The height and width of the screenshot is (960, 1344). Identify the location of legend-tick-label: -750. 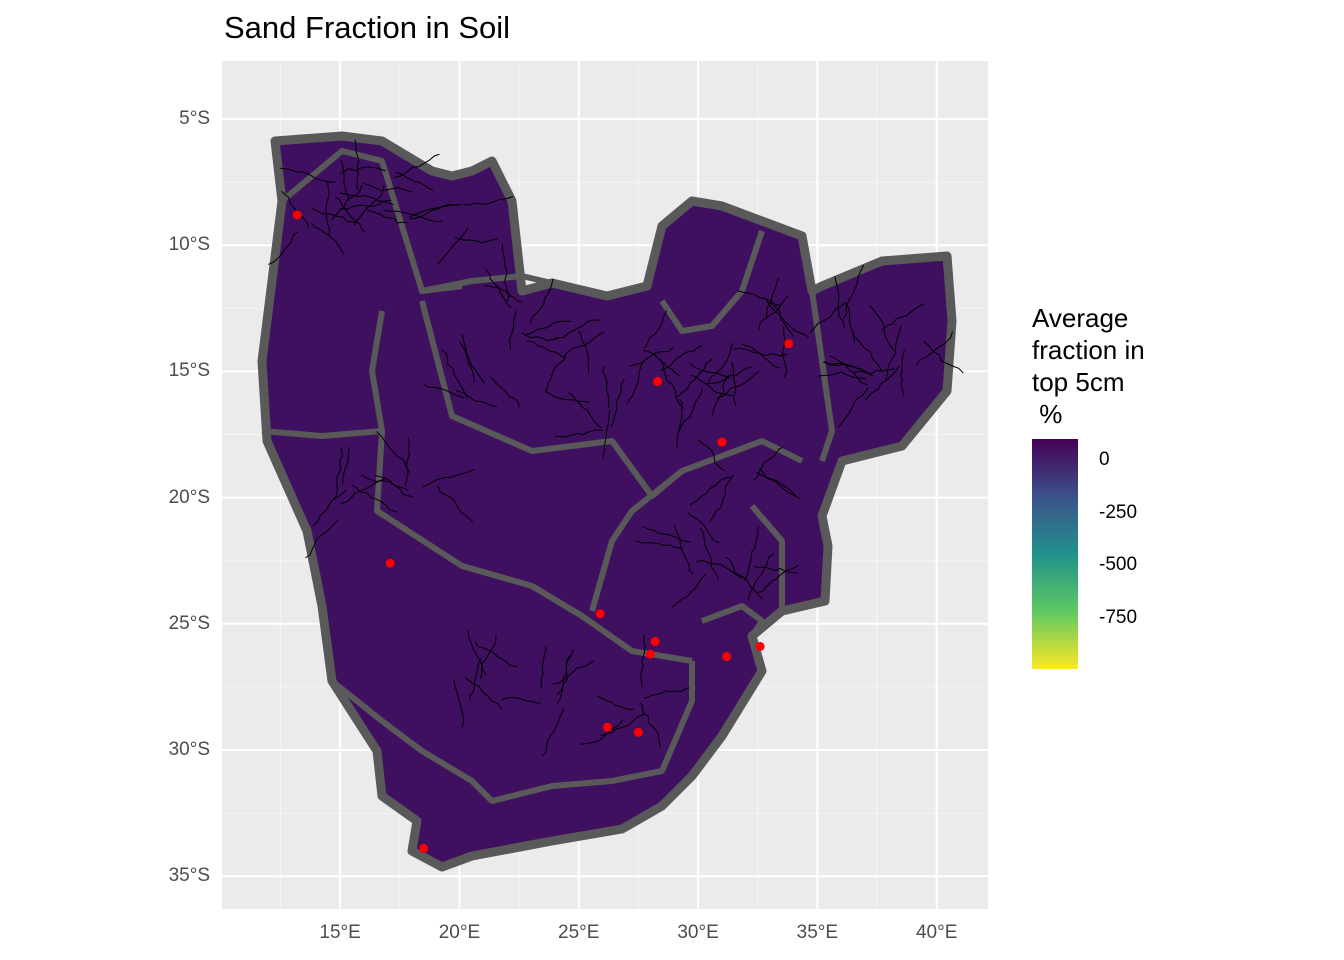
(1118, 617).